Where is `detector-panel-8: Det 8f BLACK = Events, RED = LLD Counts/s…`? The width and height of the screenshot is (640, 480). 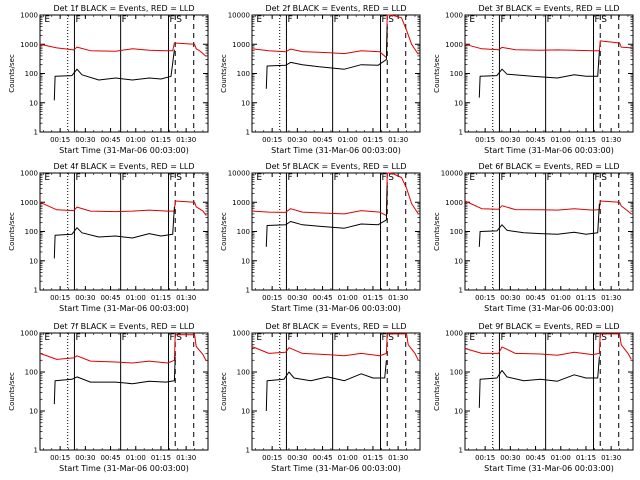 detector-panel-8: Det 8f BLACK = Events, RED = LLD Counts/s… is located at coordinates (320, 397).